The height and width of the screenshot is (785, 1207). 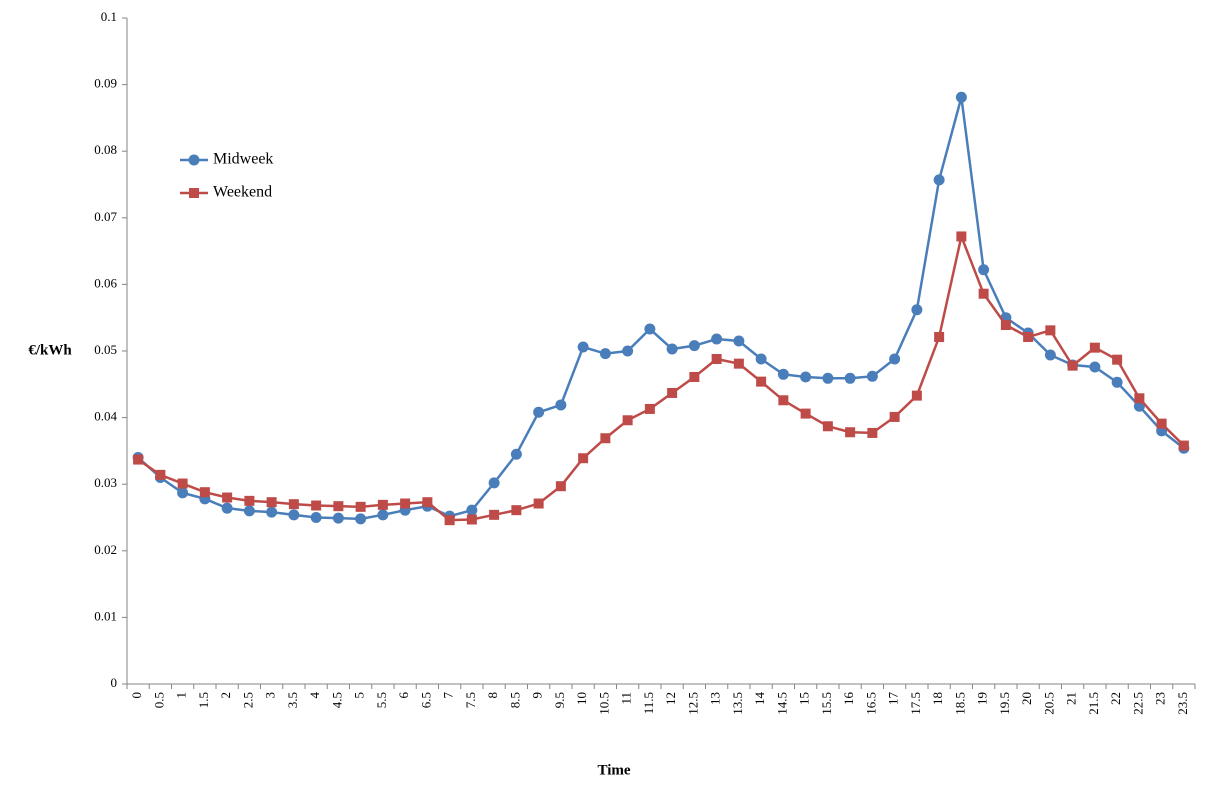 I want to click on x-tick-label: 12, so click(x=670, y=698).